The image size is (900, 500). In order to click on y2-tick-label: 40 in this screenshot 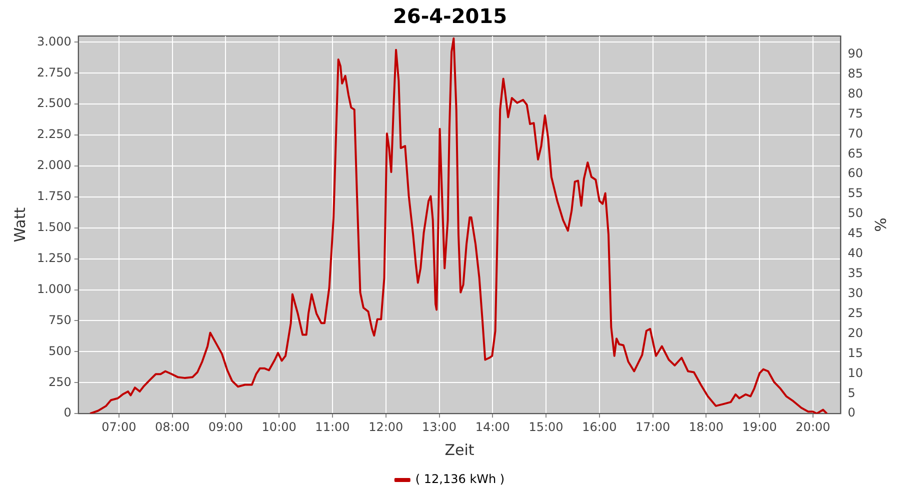, I will do `click(856, 253)`.